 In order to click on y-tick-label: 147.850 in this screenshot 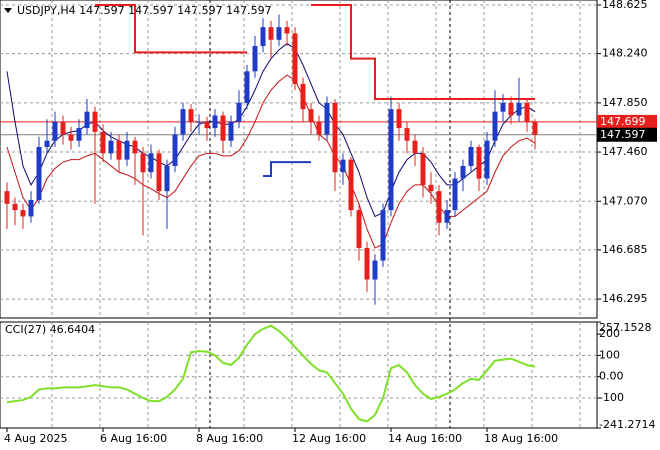, I will do `click(625, 102)`.